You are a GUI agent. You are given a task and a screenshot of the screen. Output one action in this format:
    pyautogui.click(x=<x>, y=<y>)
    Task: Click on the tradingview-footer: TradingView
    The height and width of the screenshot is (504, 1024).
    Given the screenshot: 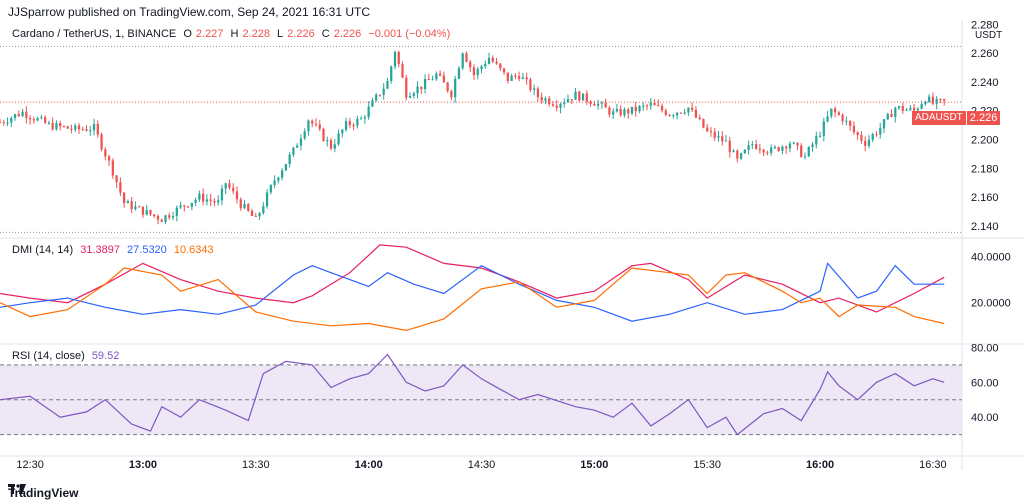 What is the action you would take?
    pyautogui.click(x=43, y=493)
    